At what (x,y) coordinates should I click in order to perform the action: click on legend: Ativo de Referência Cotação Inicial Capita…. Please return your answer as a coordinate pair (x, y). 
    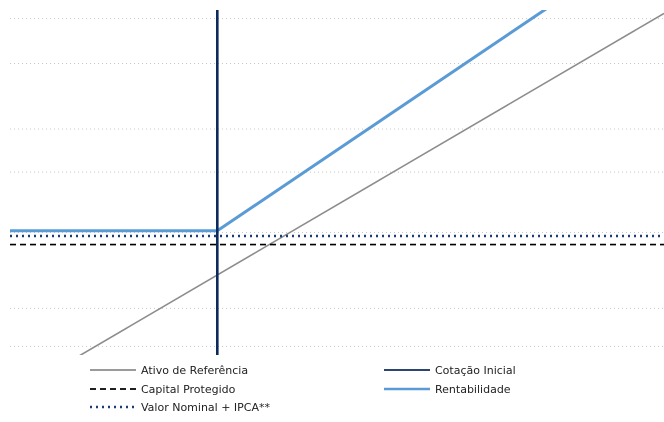
    Looking at the image, I should click on (303, 389).